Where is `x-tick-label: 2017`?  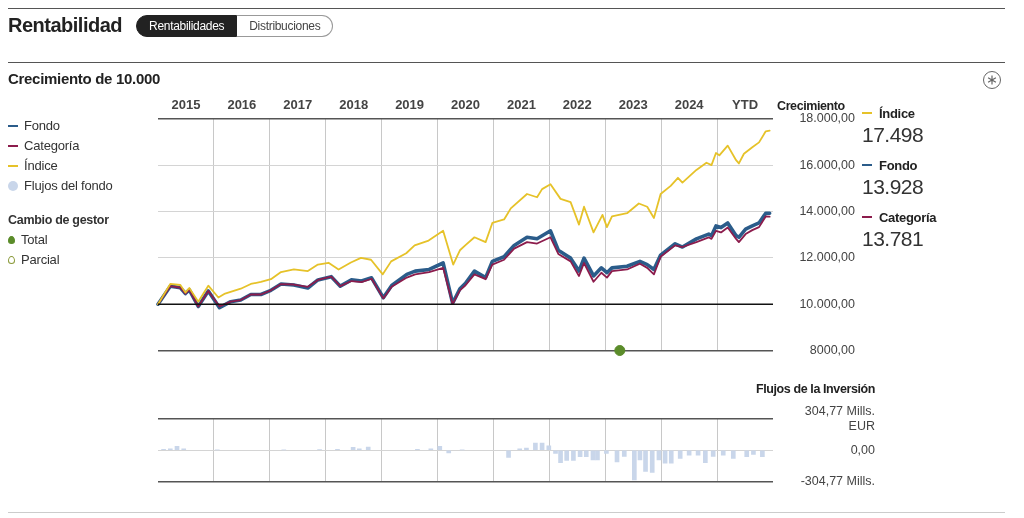
x-tick-label: 2017 is located at coordinates (298, 104).